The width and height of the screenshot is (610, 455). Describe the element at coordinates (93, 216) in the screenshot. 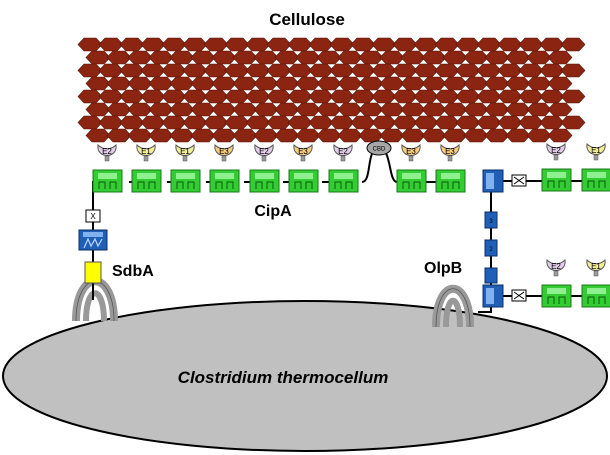

I see `x-module-label: X` at that location.